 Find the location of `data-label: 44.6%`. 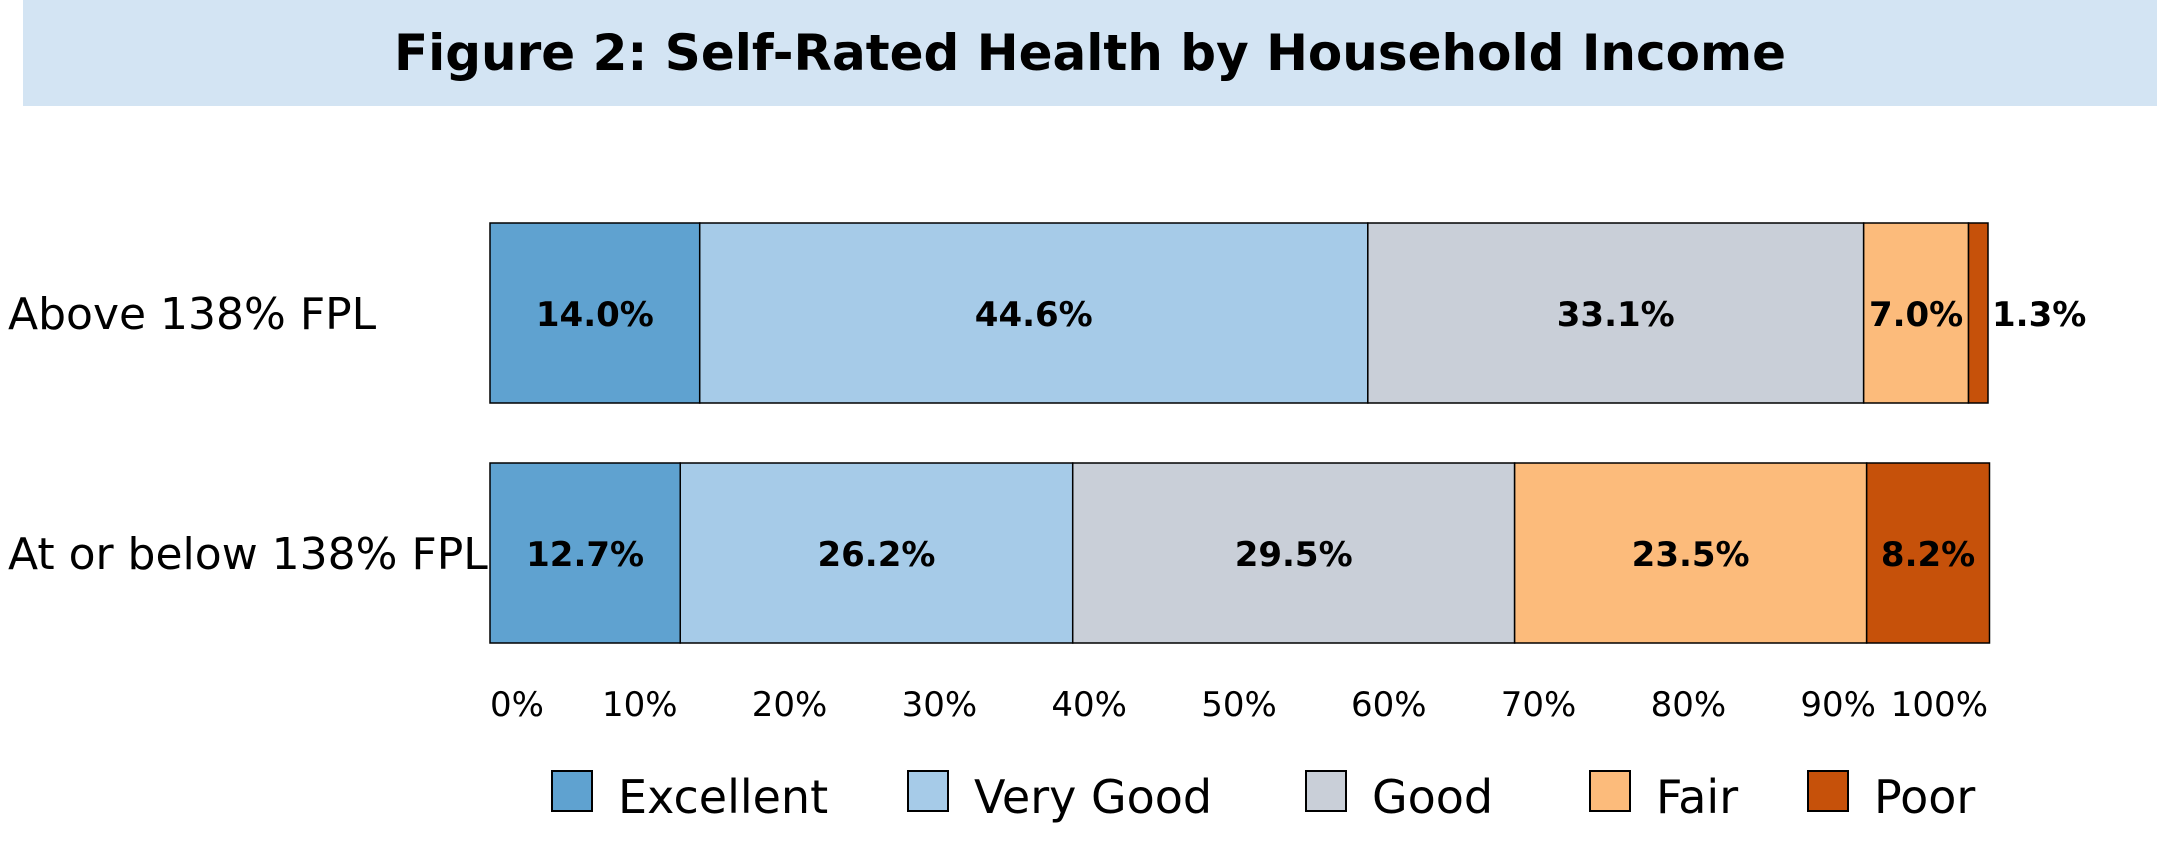

data-label: 44.6% is located at coordinates (1034, 315).